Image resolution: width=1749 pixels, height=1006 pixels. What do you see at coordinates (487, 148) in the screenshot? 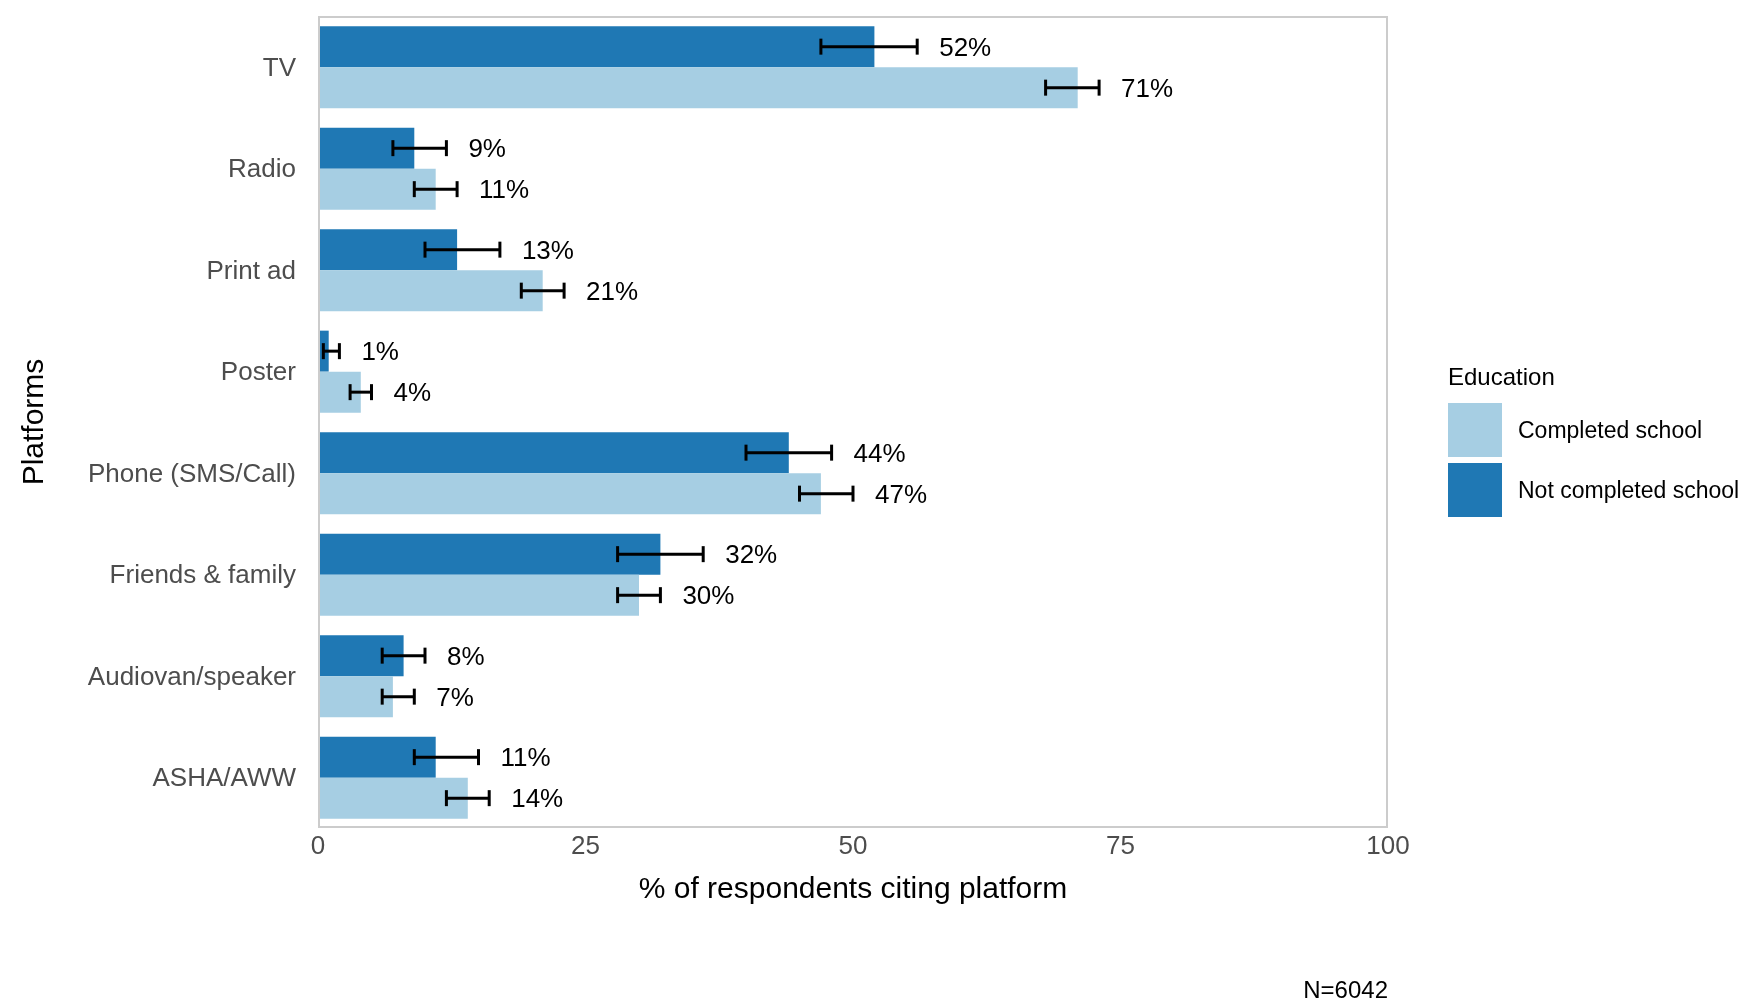
I see `data-label: 9%` at bounding box center [487, 148].